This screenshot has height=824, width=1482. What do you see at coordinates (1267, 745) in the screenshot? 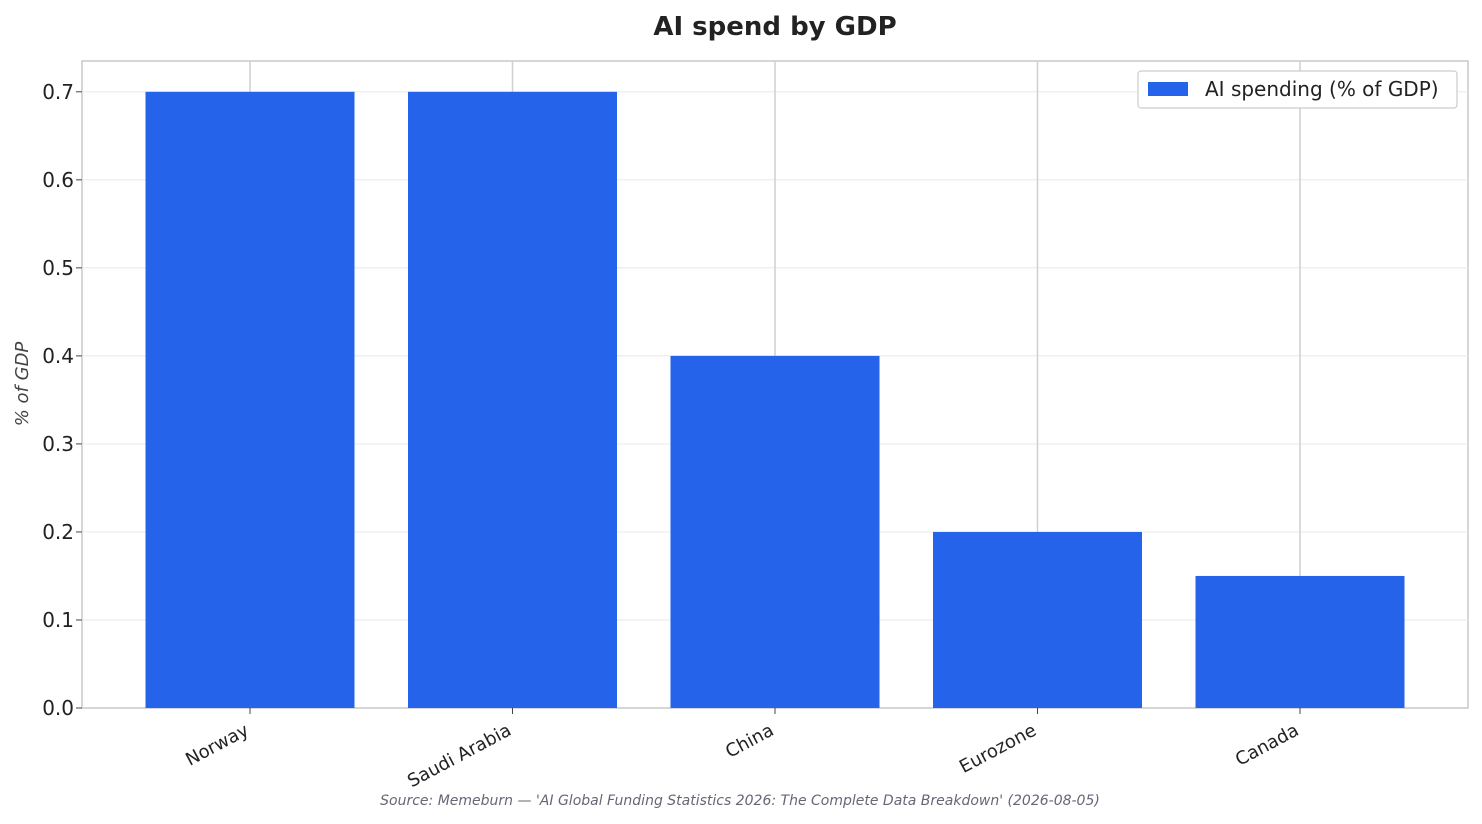
I see `x-tick-label: Canada` at bounding box center [1267, 745].